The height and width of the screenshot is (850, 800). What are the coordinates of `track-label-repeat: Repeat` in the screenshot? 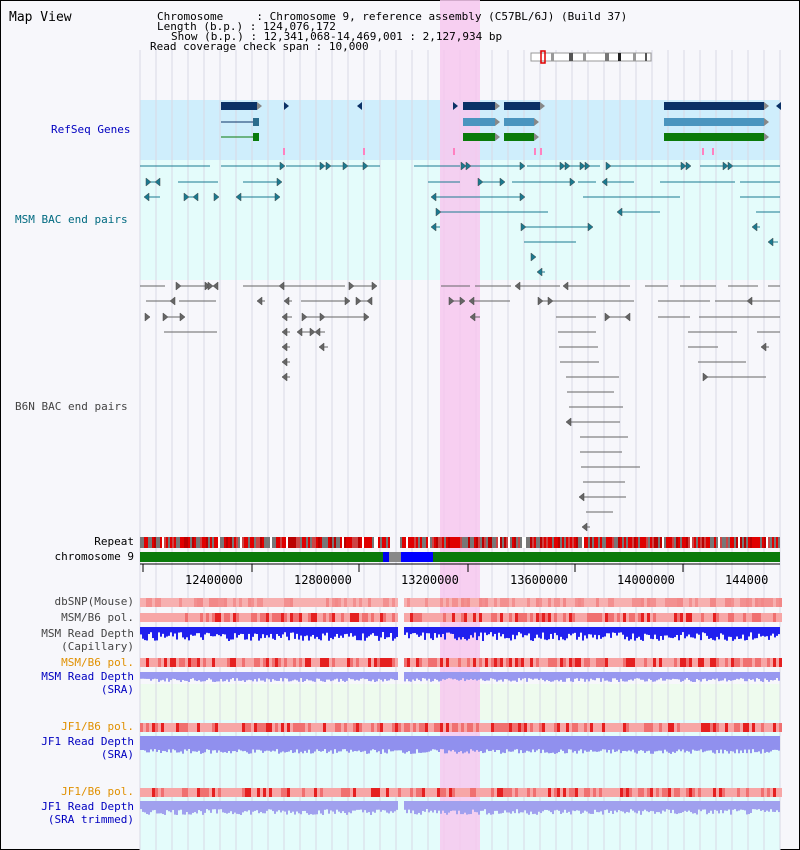 It's located at (114, 541).